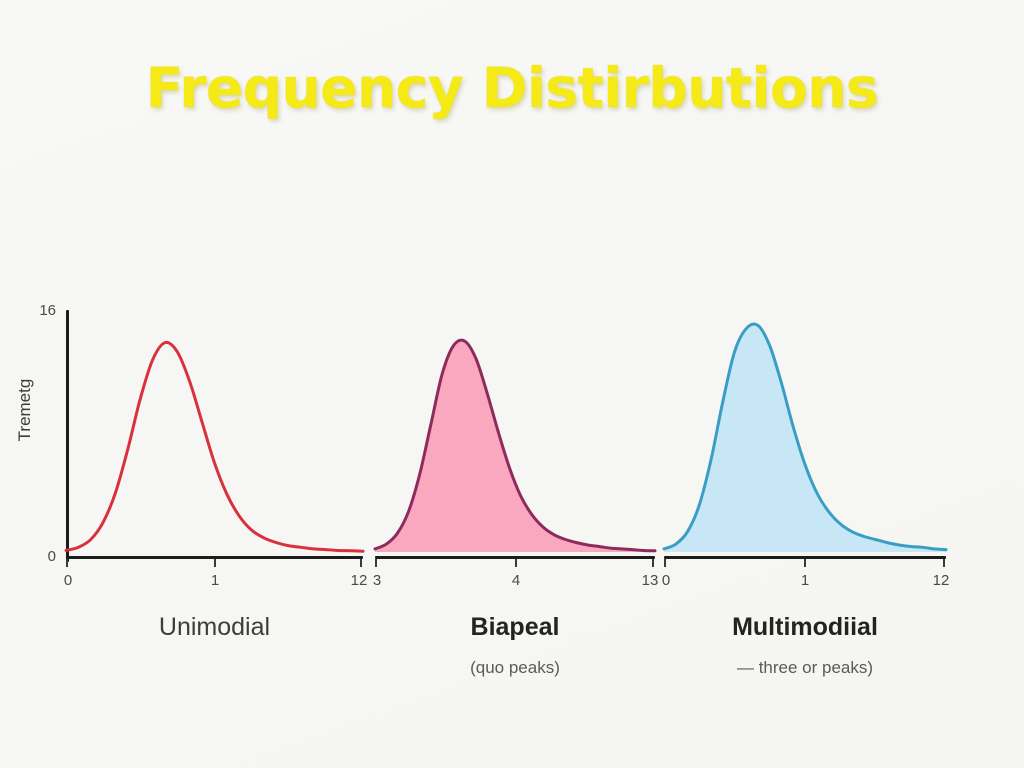 The image size is (1024, 768). I want to click on caption-multimodal: Multimodiial — three or peaks), so click(805, 645).